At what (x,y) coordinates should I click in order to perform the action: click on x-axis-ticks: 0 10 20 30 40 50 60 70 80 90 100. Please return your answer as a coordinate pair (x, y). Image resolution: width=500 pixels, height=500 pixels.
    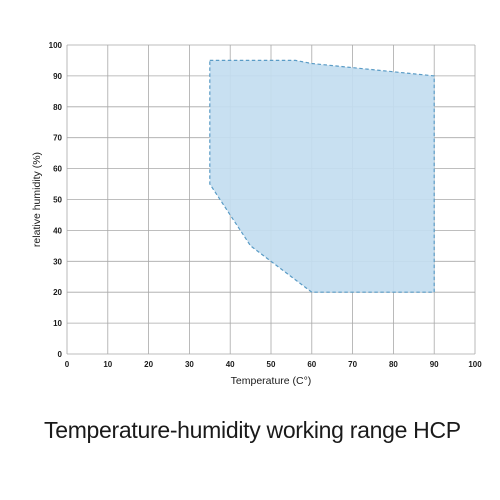
    Looking at the image, I should click on (273, 364).